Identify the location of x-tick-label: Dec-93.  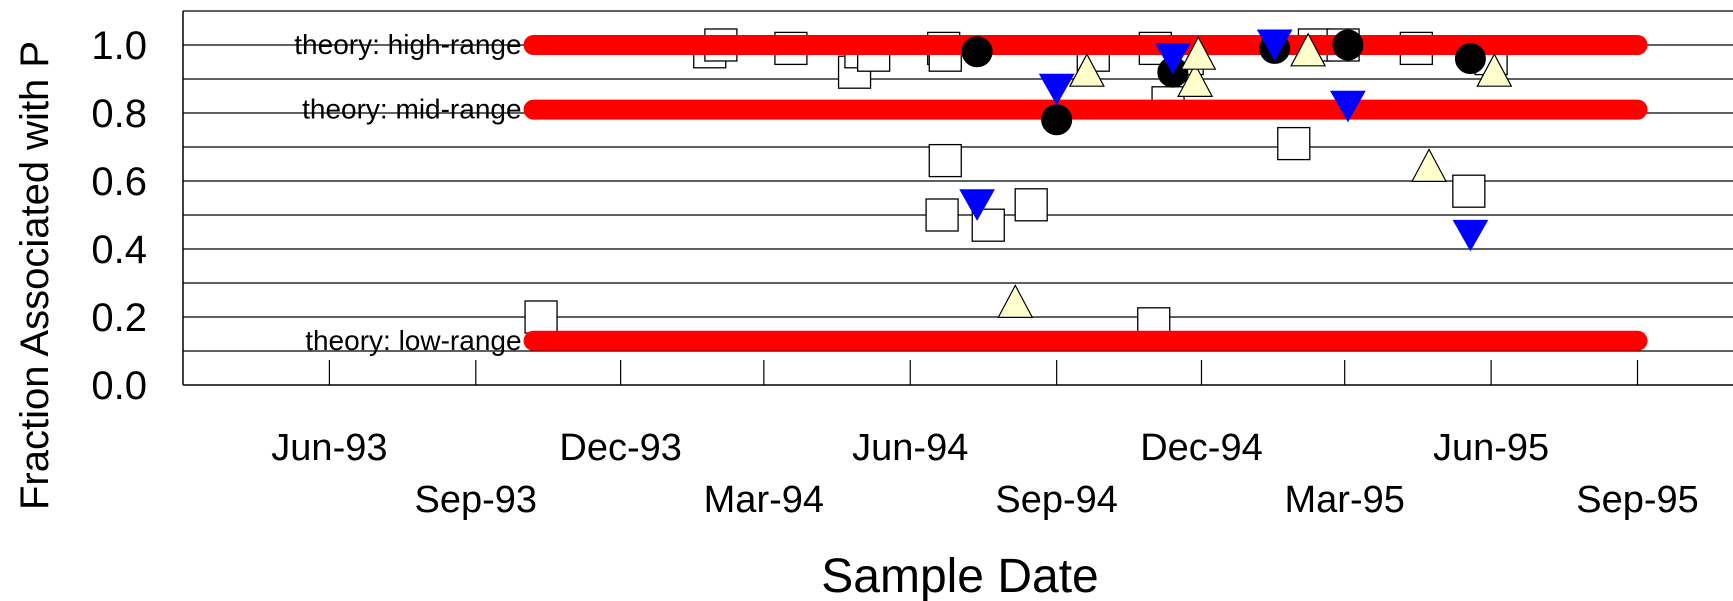
(620, 448).